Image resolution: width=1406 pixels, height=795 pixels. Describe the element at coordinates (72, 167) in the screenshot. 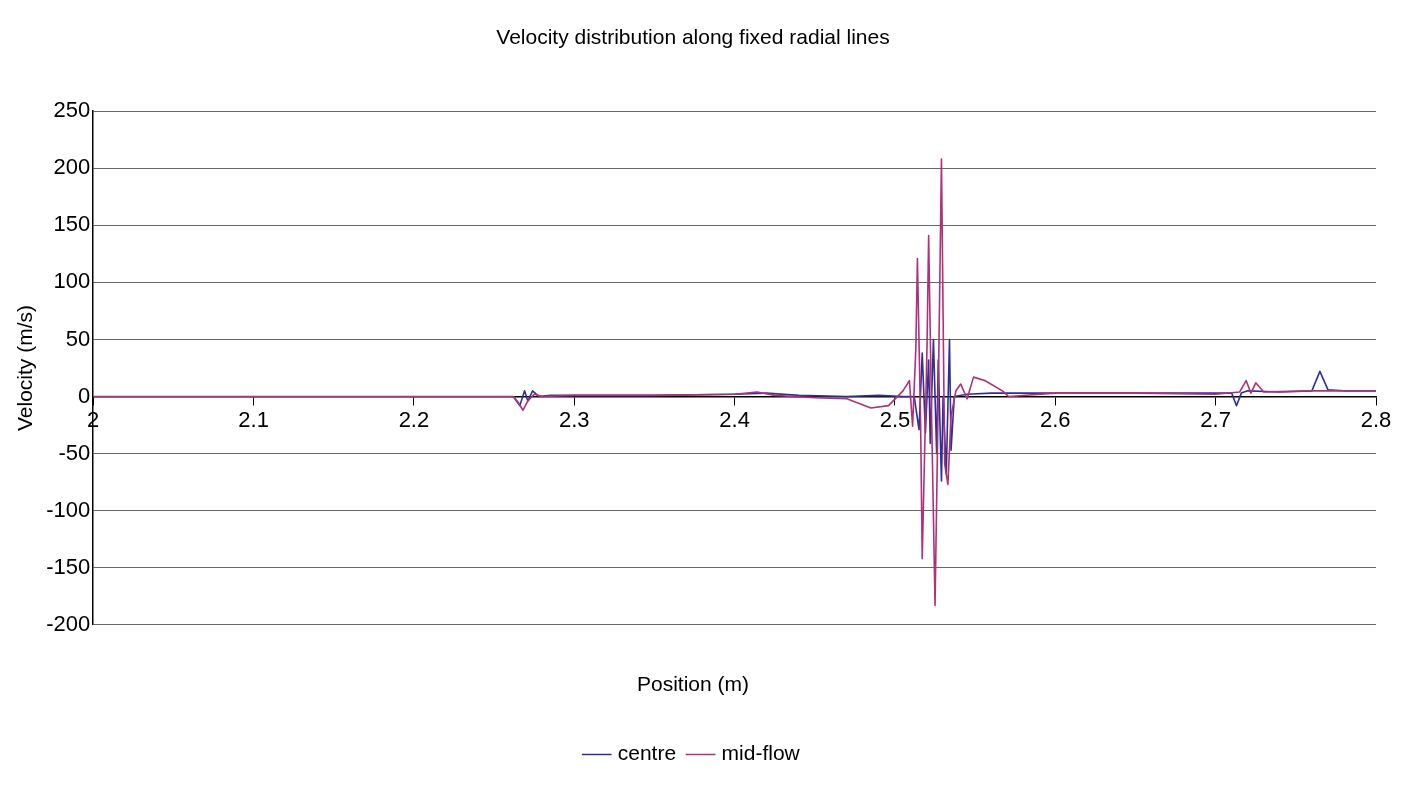

I see `y-tick-label: 200` at that location.